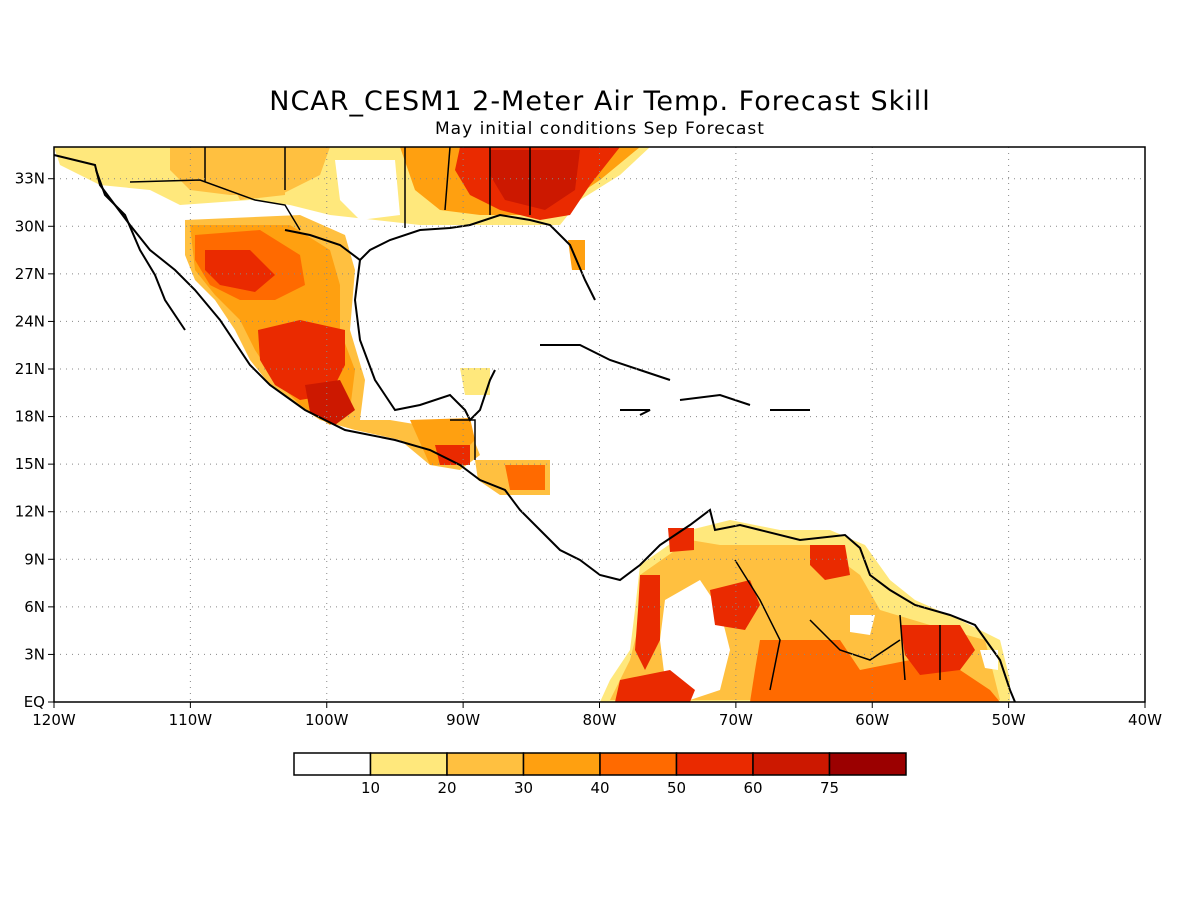 The image size is (1200, 900). What do you see at coordinates (191, 720) in the screenshot?
I see `x-tick-label: 110W` at bounding box center [191, 720].